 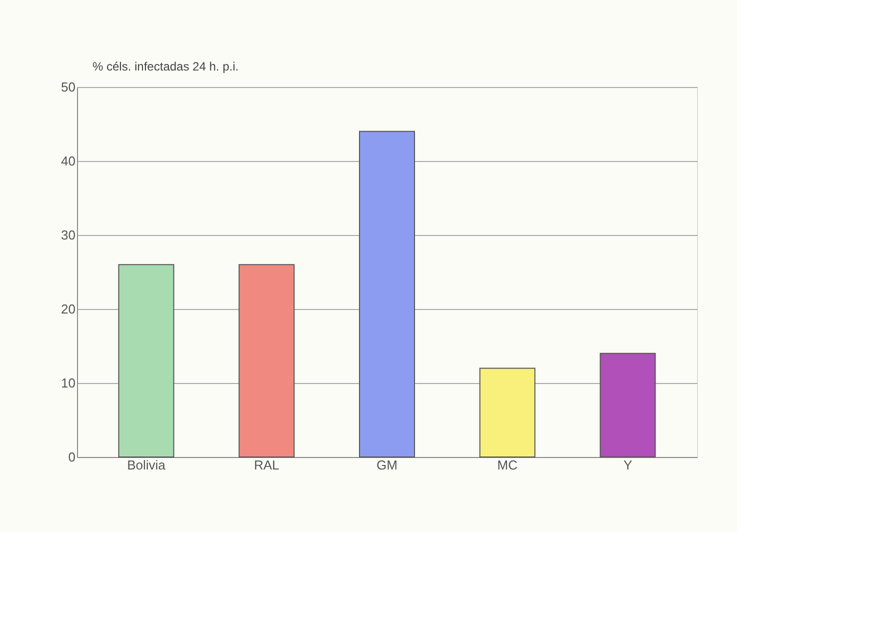 I want to click on y-tick-label: 0, so click(x=72, y=457).